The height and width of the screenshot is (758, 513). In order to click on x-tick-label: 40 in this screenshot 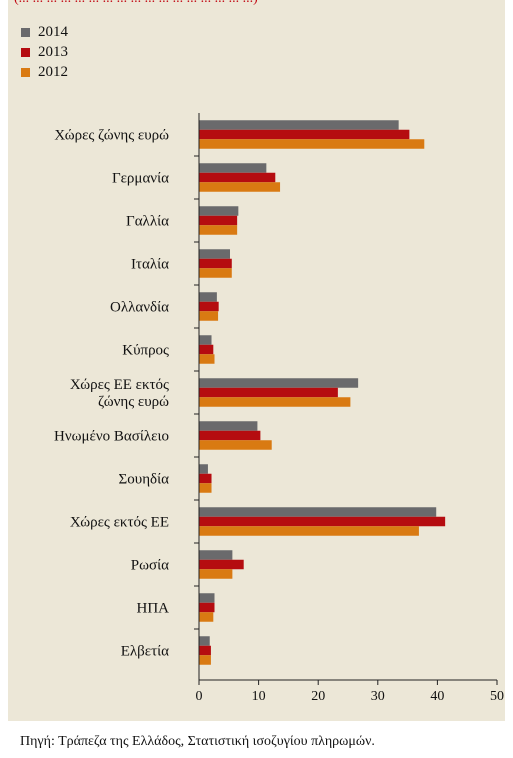, I will do `click(437, 696)`.